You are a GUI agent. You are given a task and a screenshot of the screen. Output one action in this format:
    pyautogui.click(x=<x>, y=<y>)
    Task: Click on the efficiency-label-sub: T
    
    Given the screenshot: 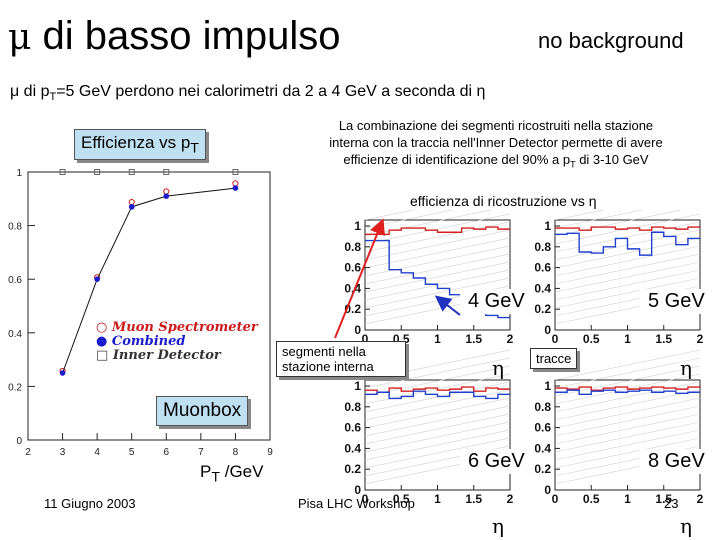 What is the action you would take?
    pyautogui.click(x=194, y=148)
    